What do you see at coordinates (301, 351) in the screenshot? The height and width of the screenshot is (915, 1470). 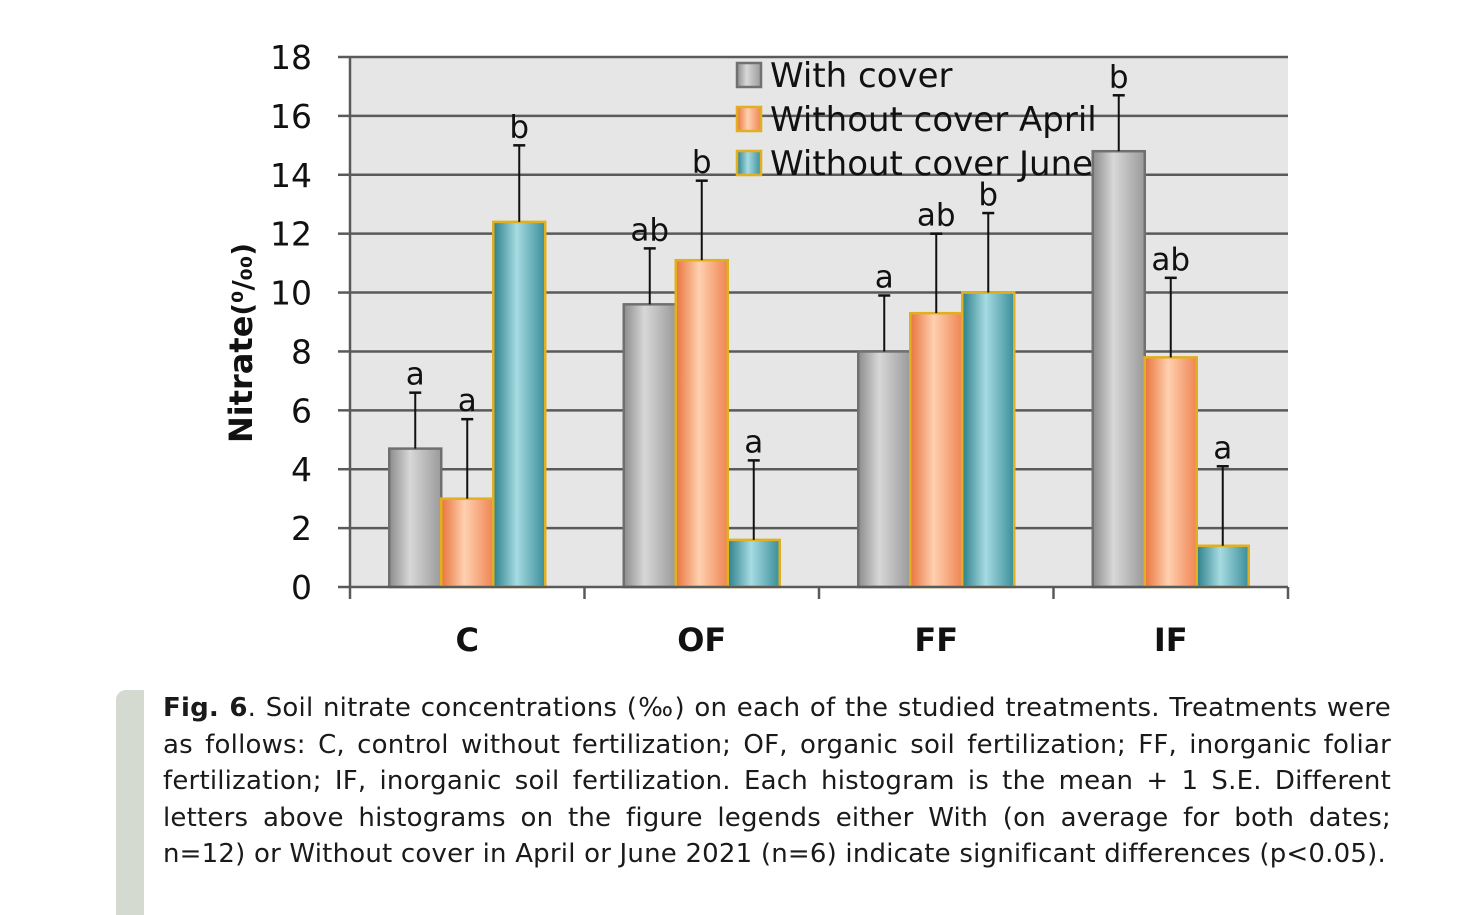 I see `y-tick-label: 8` at bounding box center [301, 351].